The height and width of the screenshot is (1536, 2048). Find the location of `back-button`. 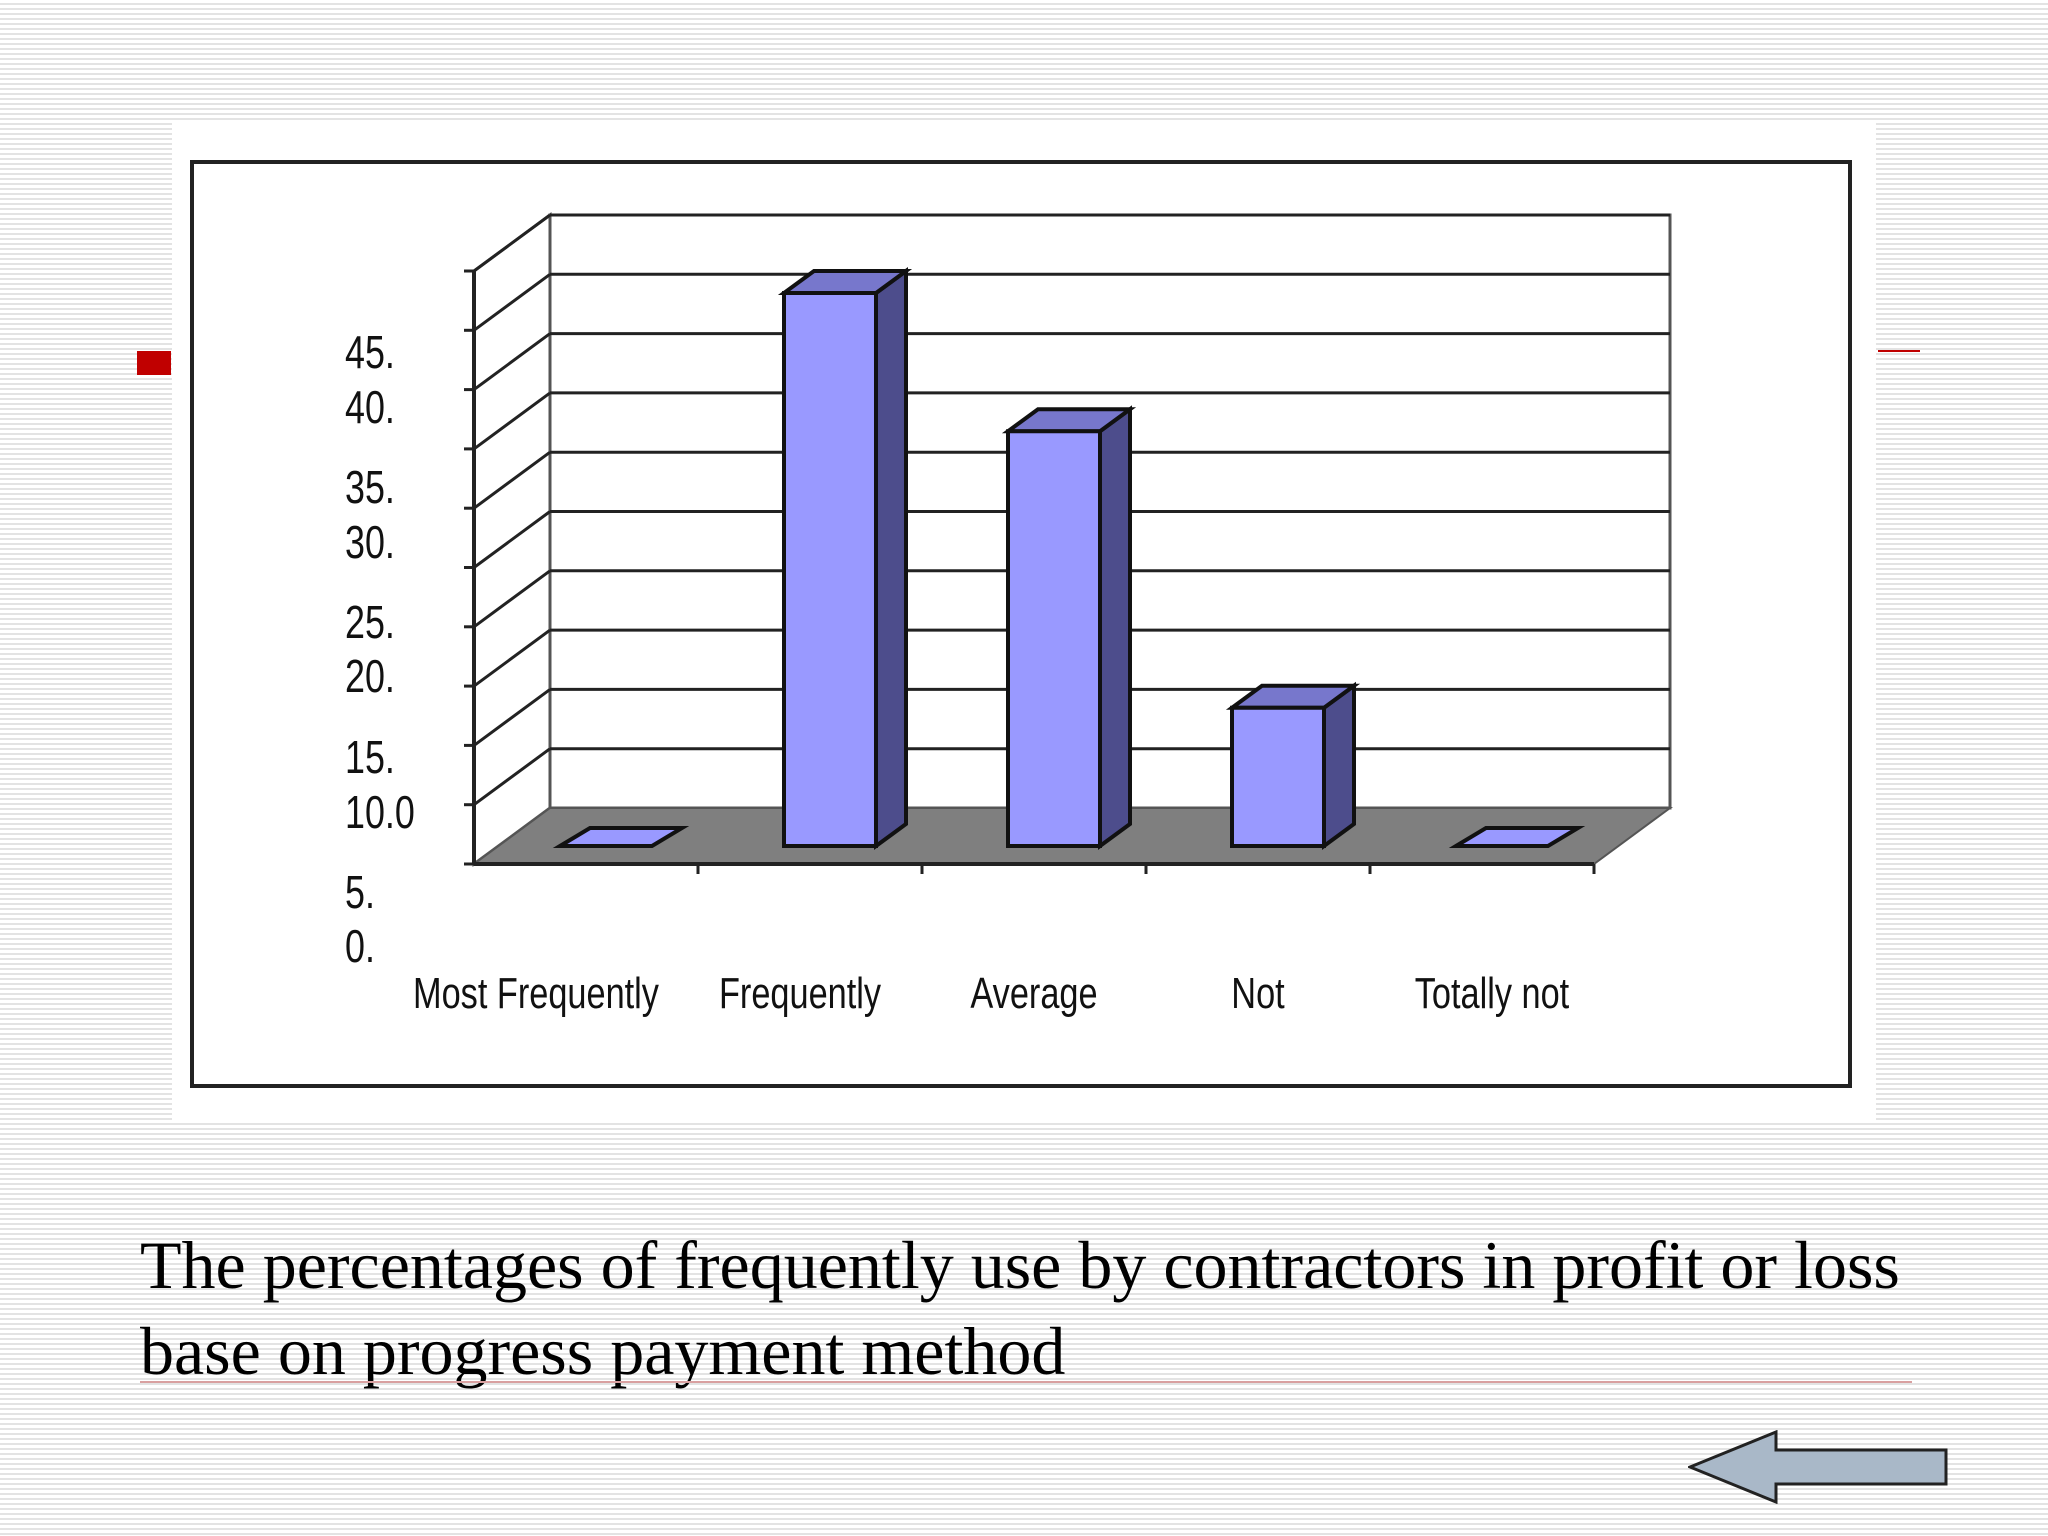

back-button is located at coordinates (1818, 1467).